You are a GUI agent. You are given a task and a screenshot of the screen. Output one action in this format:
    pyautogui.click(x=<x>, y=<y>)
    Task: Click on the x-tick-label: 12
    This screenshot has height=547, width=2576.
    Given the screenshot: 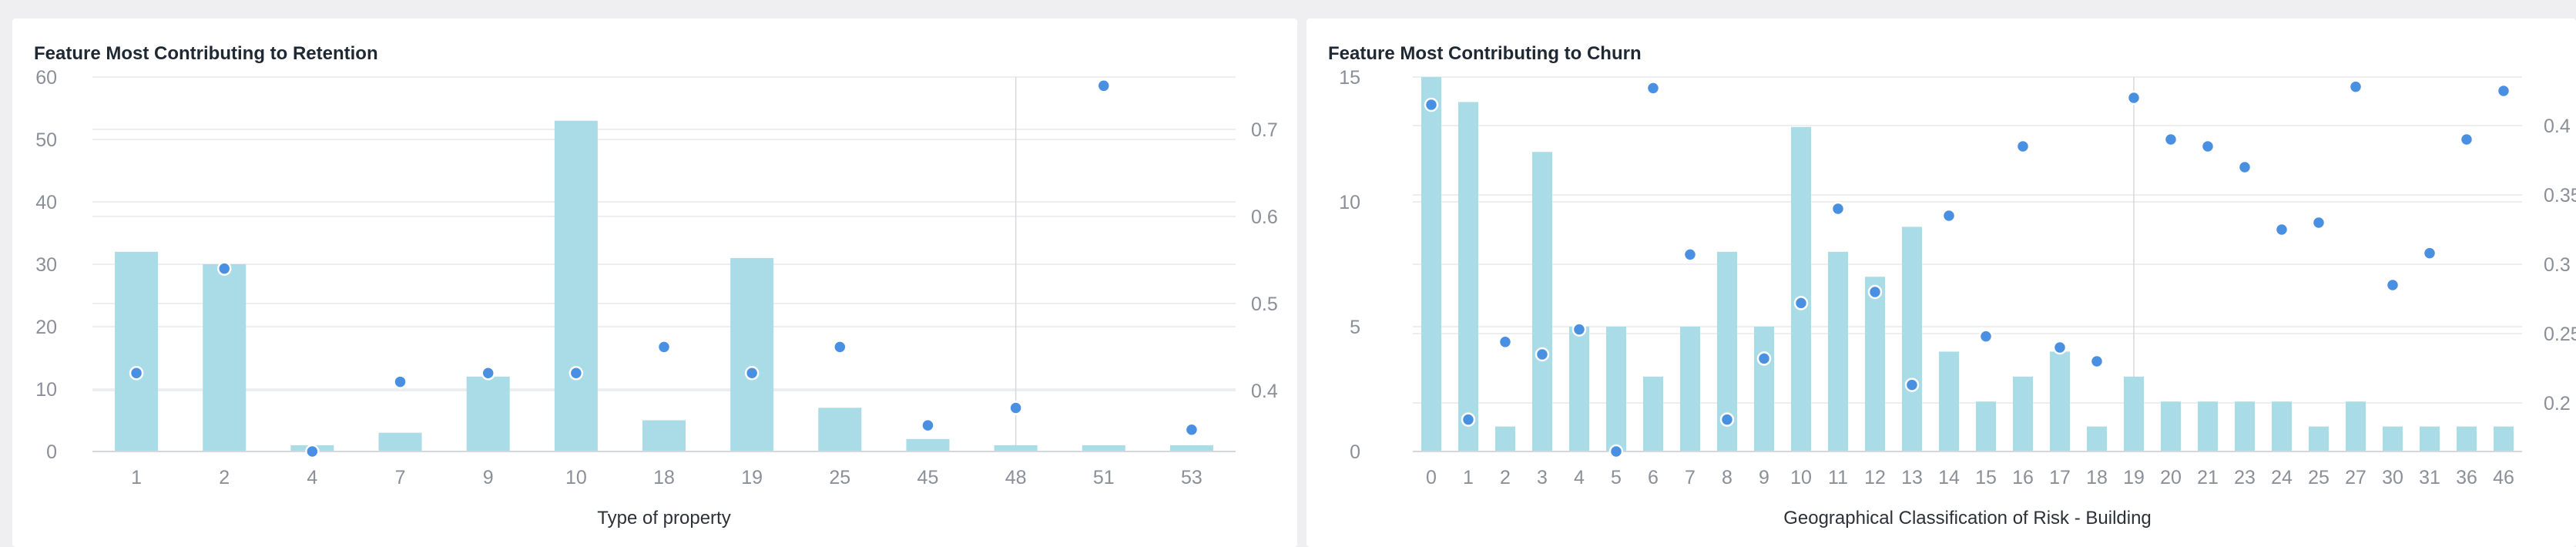 What is the action you would take?
    pyautogui.click(x=1875, y=477)
    